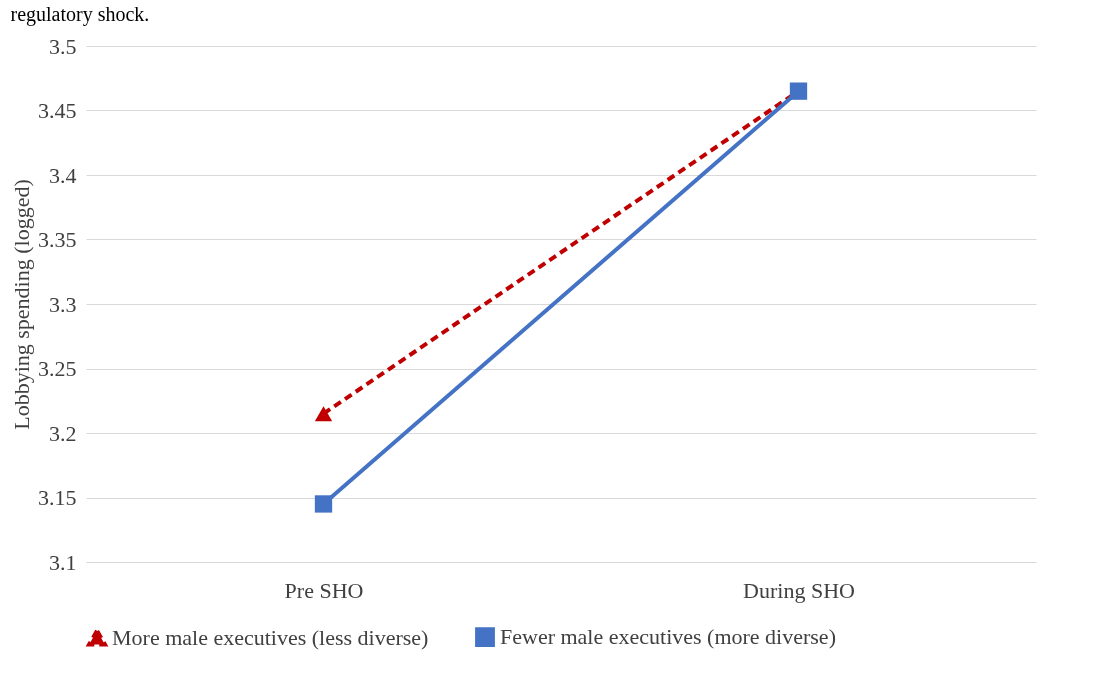 This screenshot has width=1116, height=673. Describe the element at coordinates (270, 637) in the screenshot. I see `legend-label: More male executives (less diverse)` at that location.